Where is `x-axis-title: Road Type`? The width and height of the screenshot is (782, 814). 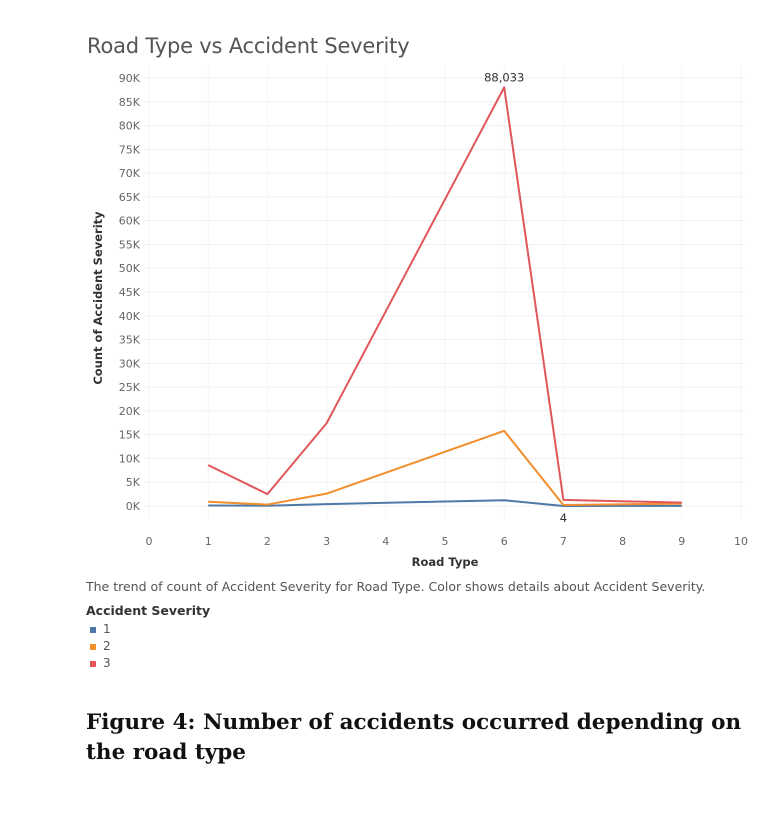 x-axis-title: Road Type is located at coordinates (445, 562).